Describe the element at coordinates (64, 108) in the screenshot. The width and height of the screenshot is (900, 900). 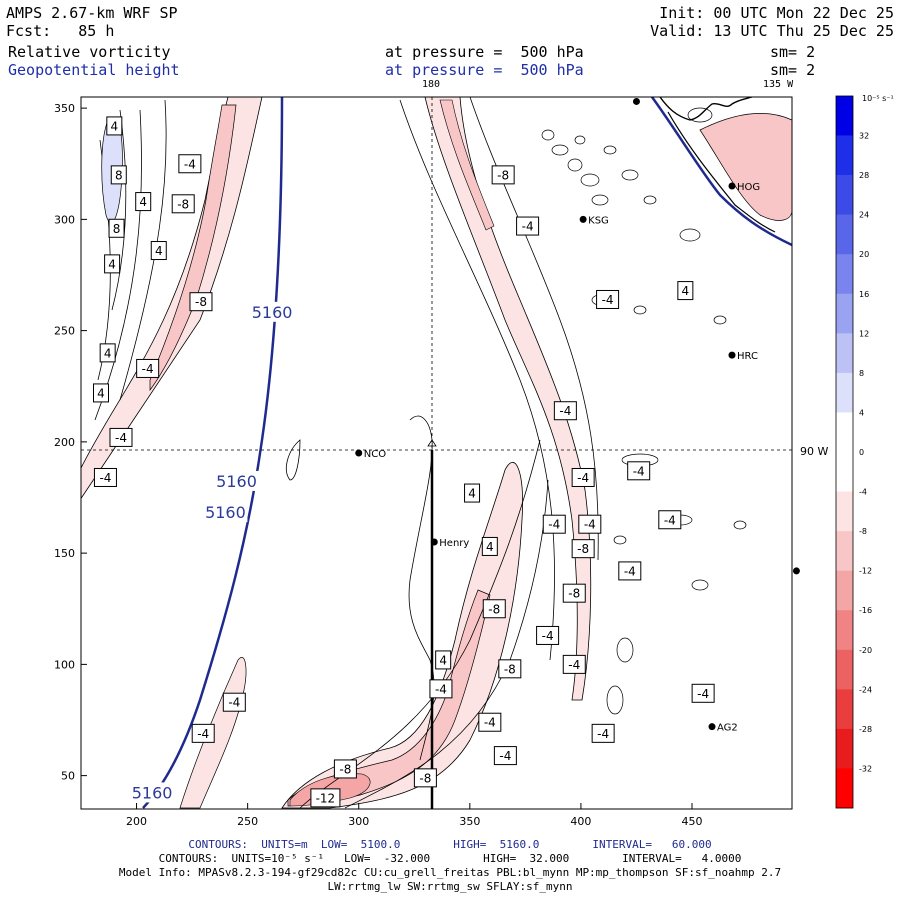
I see `y-tick-label: 350` at that location.